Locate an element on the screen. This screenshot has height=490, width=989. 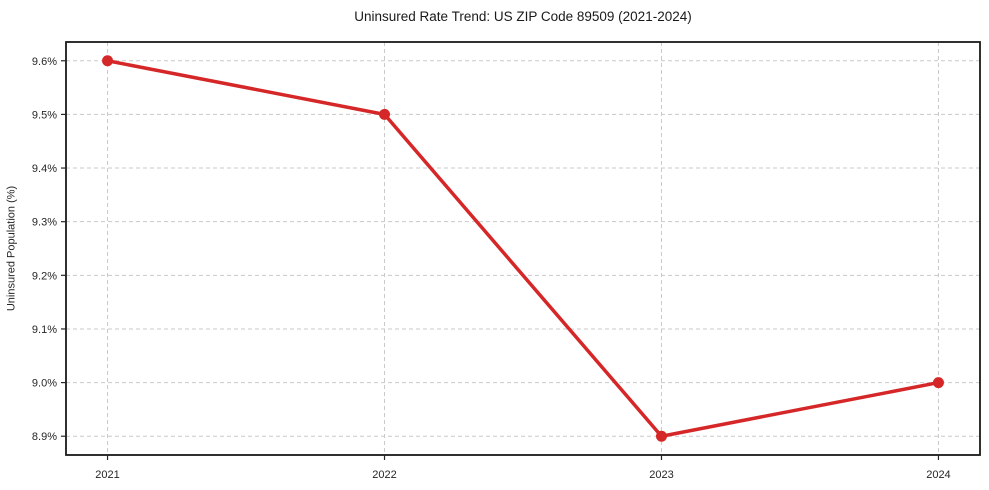
data-point-2021 is located at coordinates (108, 61).